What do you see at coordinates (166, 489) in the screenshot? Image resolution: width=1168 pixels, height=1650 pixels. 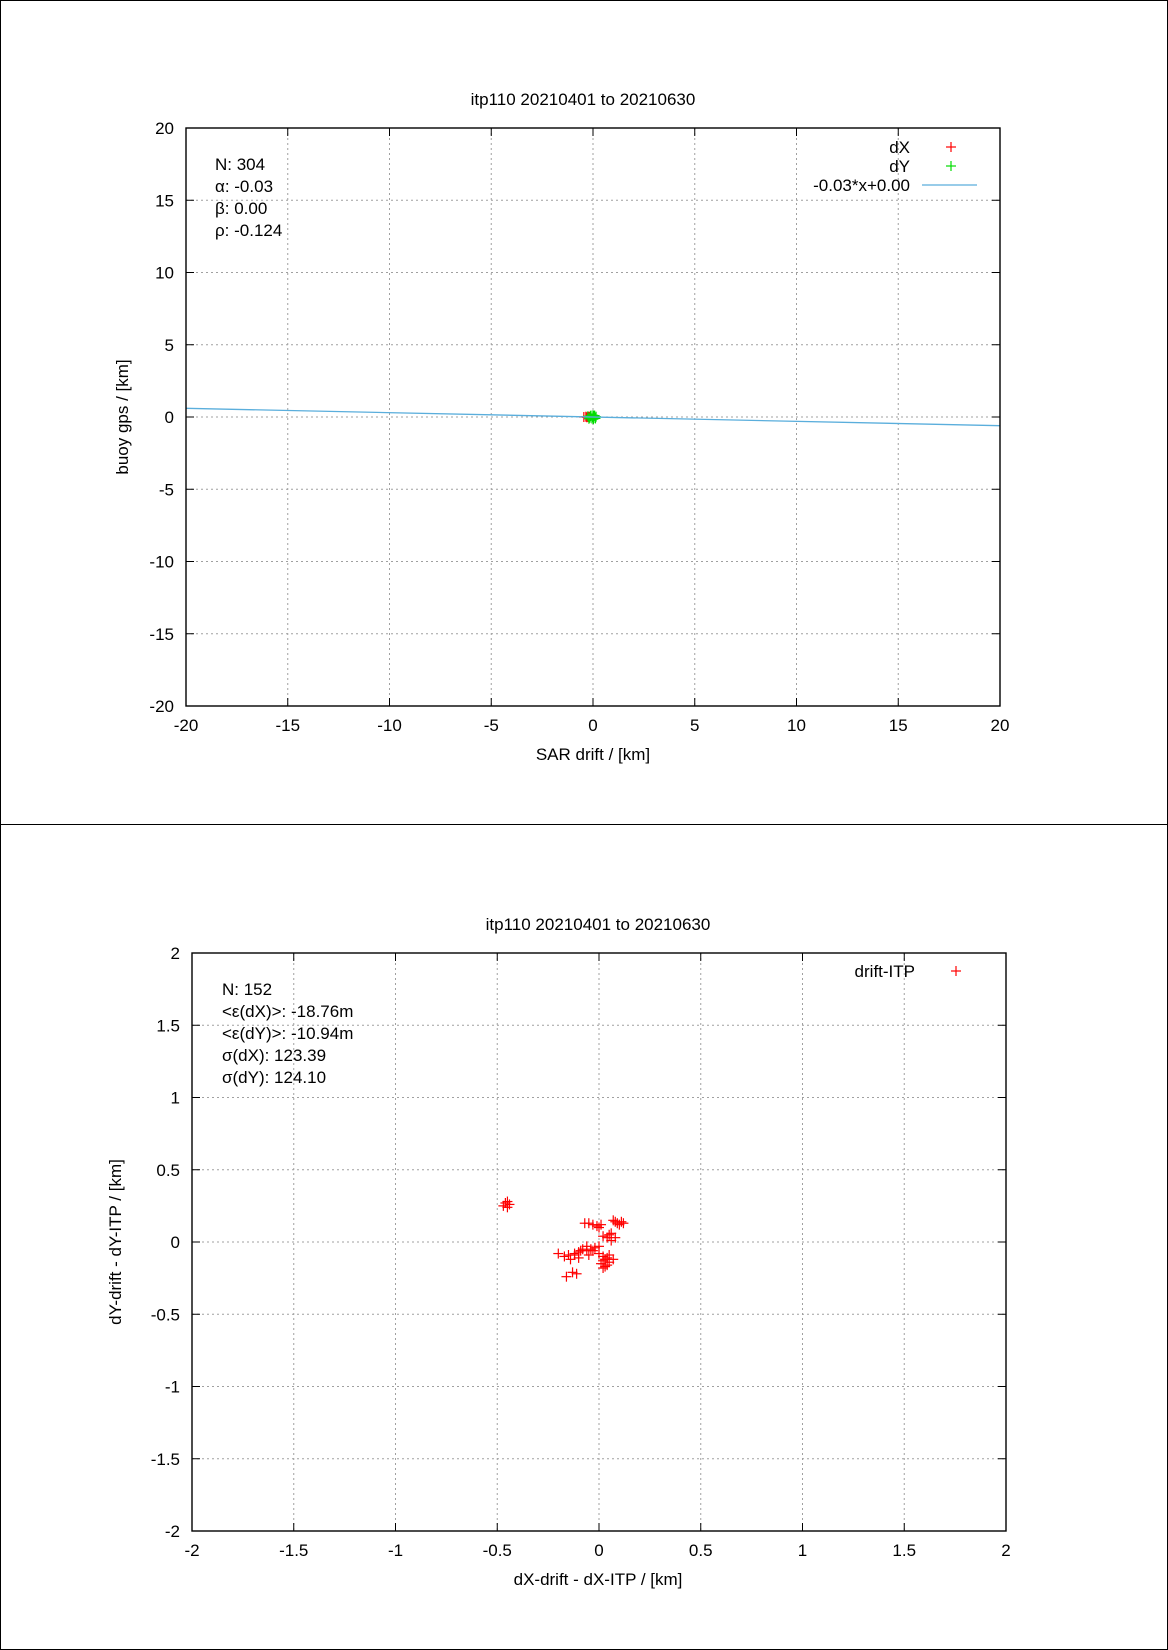 I see `chart-1-ytick-label: -5` at bounding box center [166, 489].